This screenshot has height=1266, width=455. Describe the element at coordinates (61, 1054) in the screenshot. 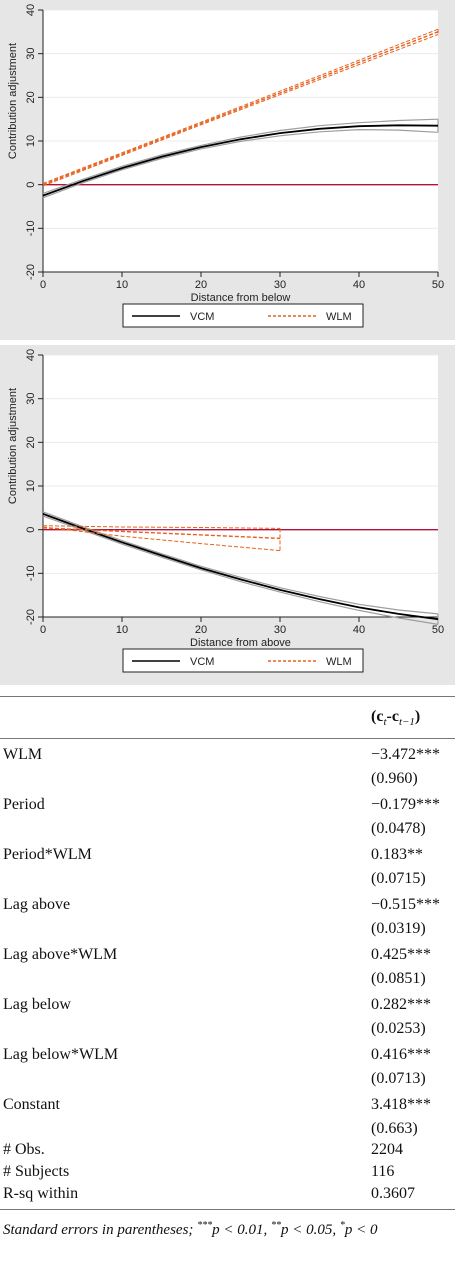

I see `table-row-label: Lag below*WLM` at that location.